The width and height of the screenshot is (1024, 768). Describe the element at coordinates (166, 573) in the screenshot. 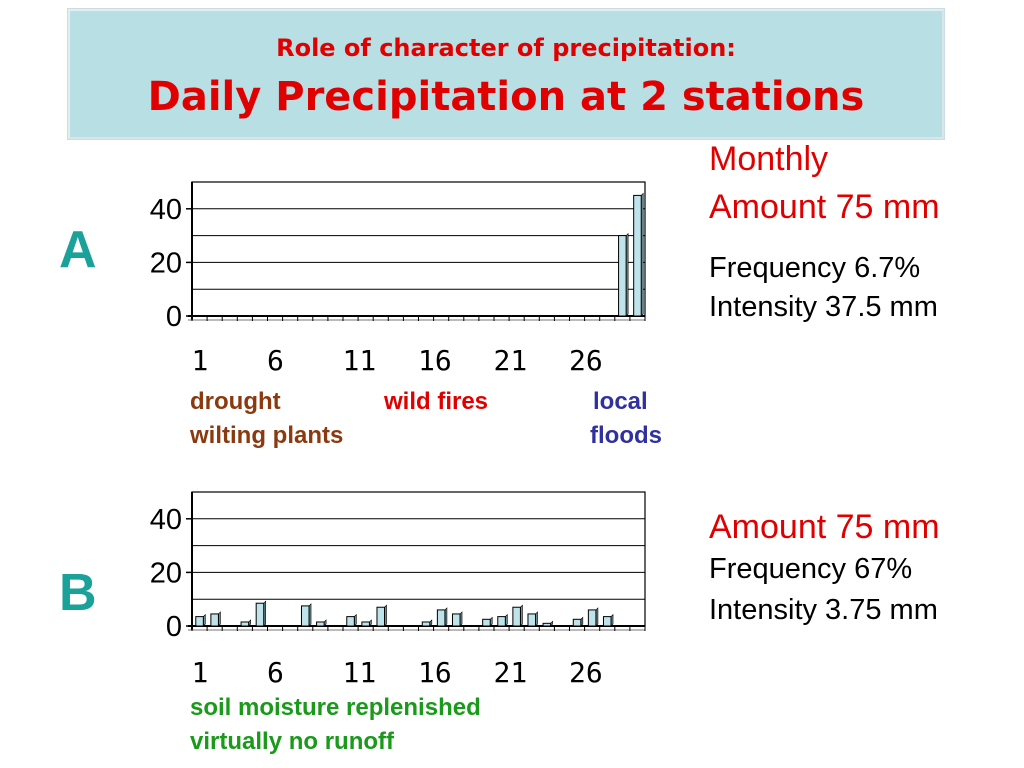

I see `station-b-y-tick-label: 20` at that location.